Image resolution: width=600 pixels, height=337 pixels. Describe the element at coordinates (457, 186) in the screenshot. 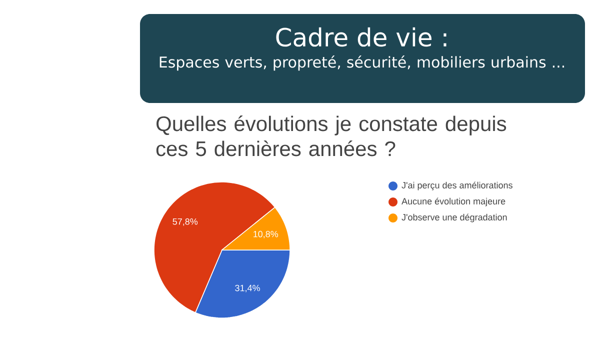

I see `legend-label: J'ai perçu des améliorations` at that location.